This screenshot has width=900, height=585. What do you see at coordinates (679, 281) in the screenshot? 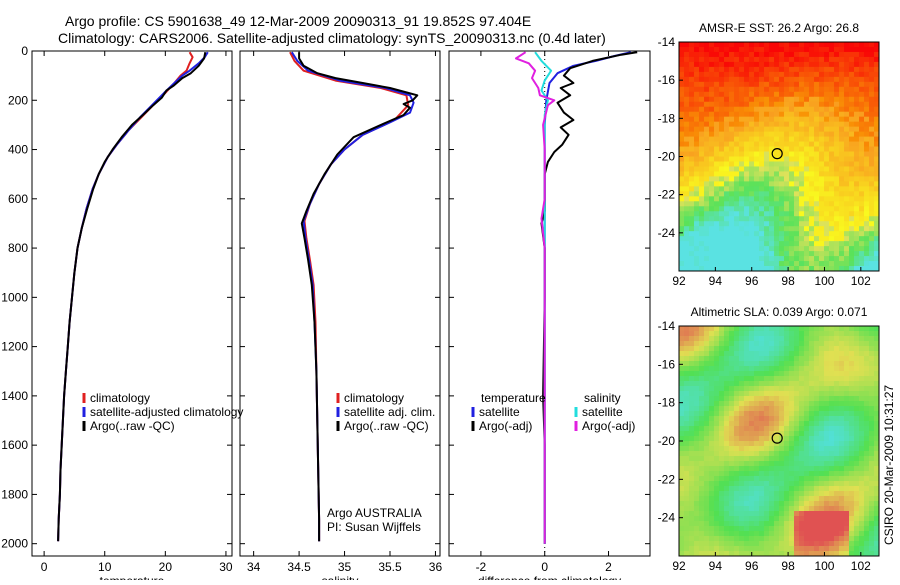
I see `sst-xtick-label: 92` at bounding box center [679, 281].